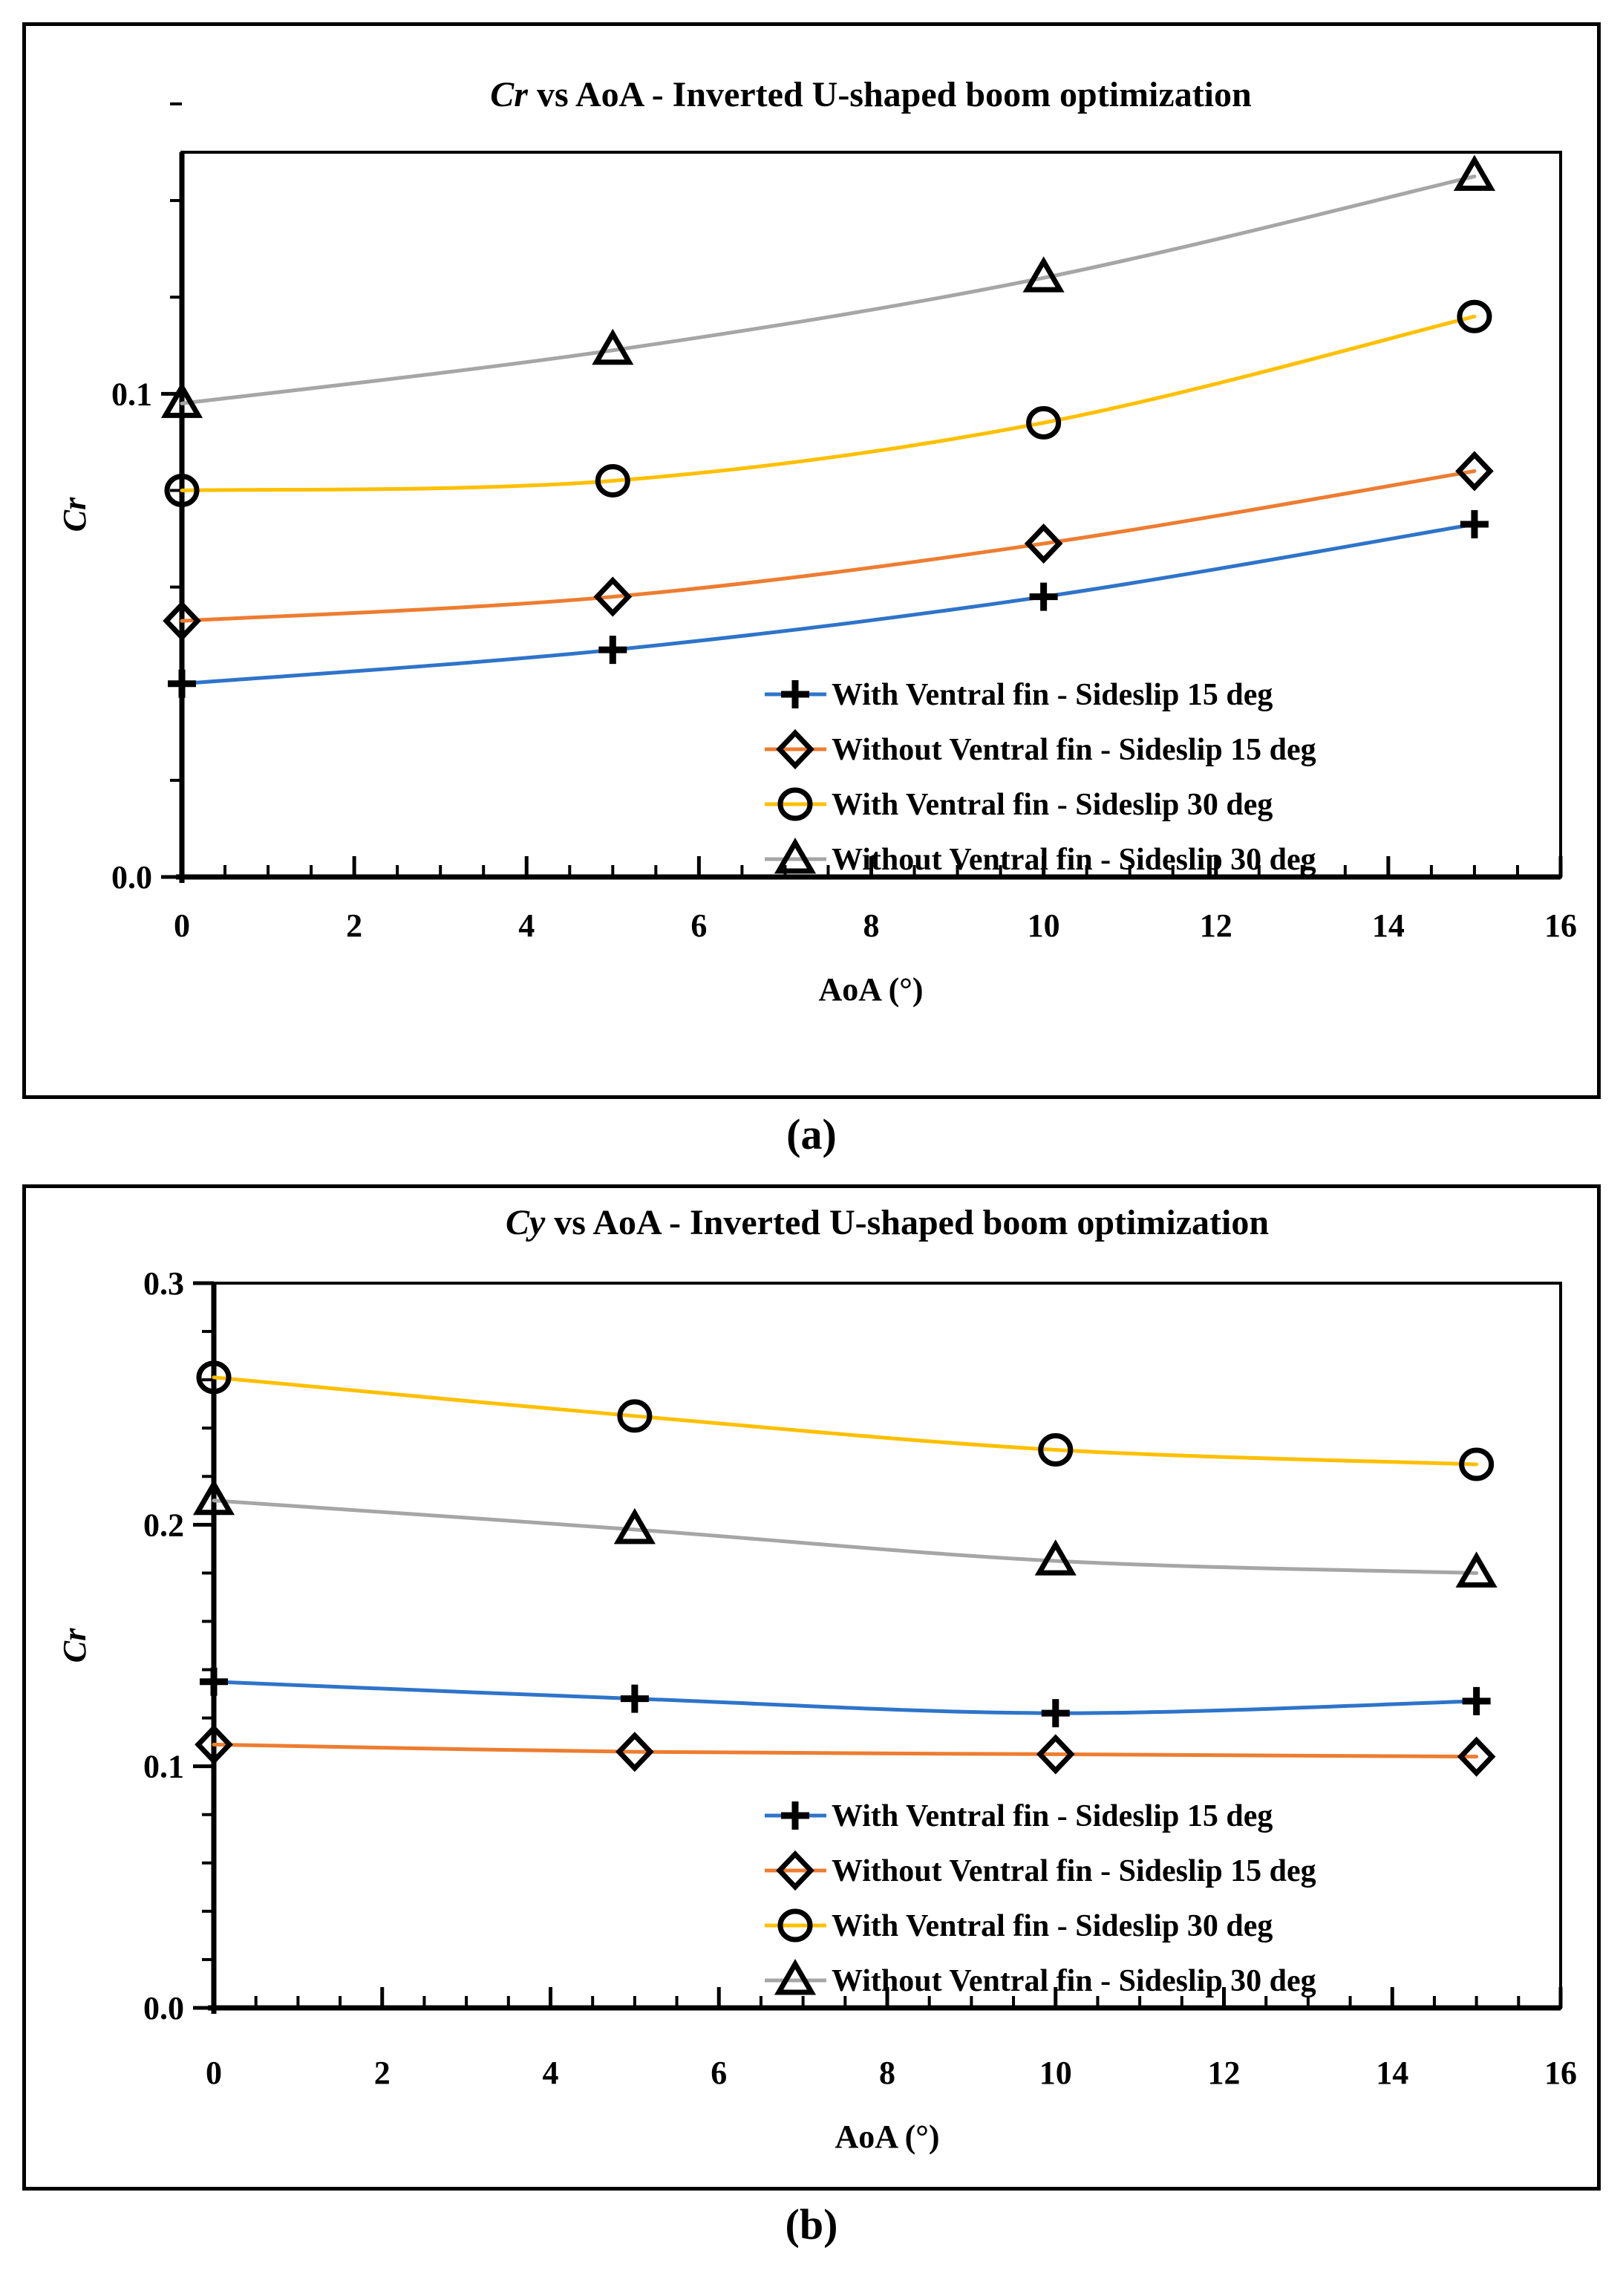  What do you see at coordinates (163, 1283) in the screenshot?
I see `y-tick-label: 0.3` at bounding box center [163, 1283].